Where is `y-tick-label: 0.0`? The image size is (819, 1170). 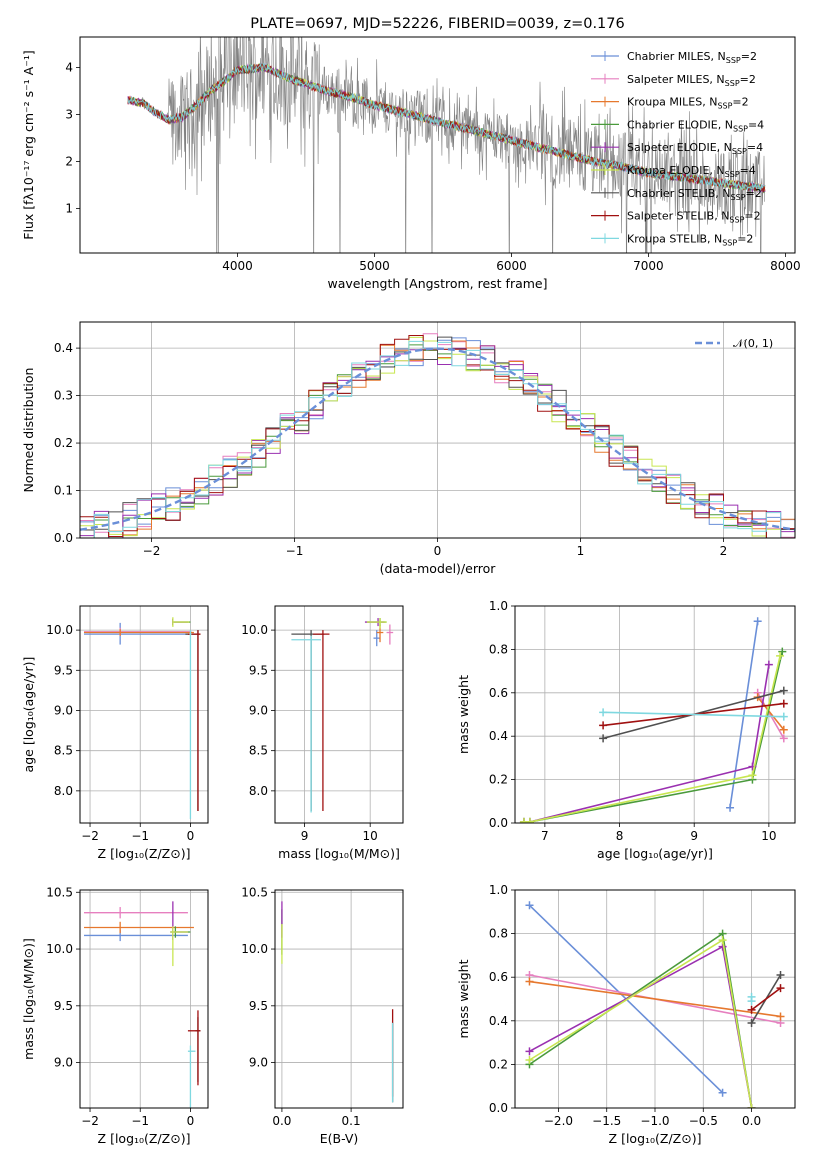
y-tick-label: 0.0 is located at coordinates (63, 538).